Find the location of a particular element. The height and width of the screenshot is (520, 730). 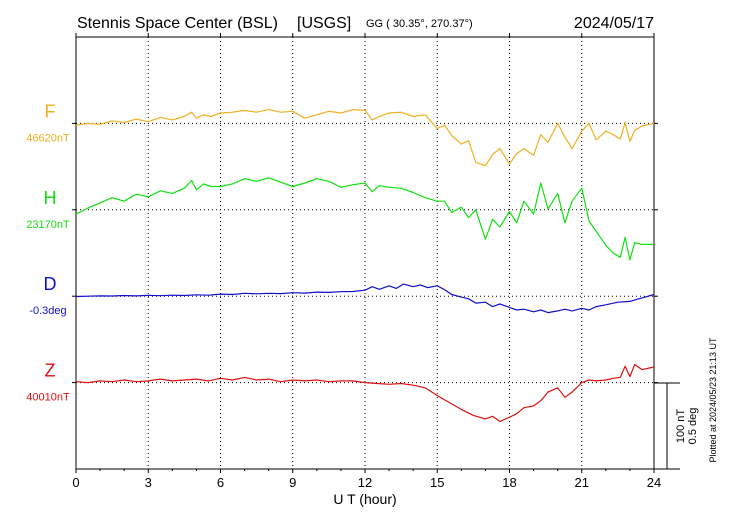

series-name-F: F is located at coordinates (50, 111).